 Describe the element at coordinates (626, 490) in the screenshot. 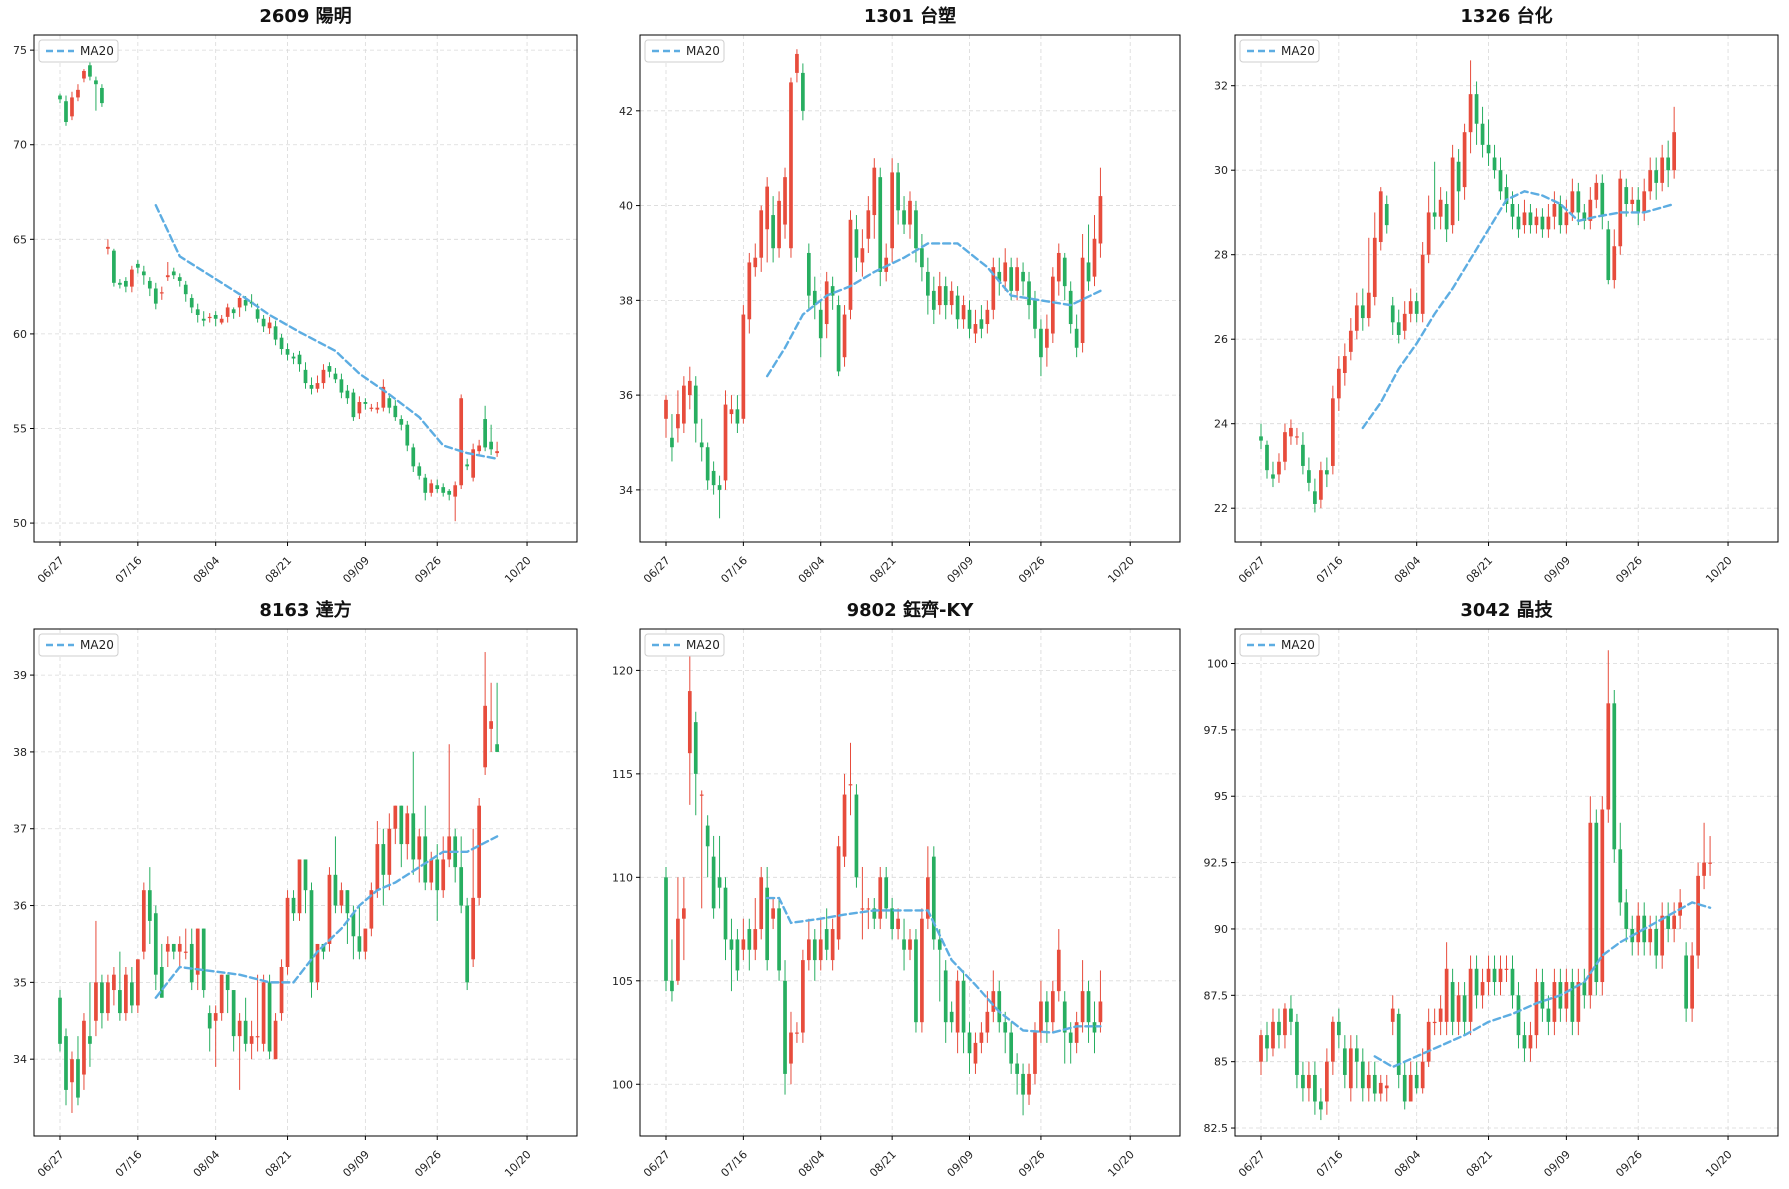

I see `y-tick-label: 34` at that location.